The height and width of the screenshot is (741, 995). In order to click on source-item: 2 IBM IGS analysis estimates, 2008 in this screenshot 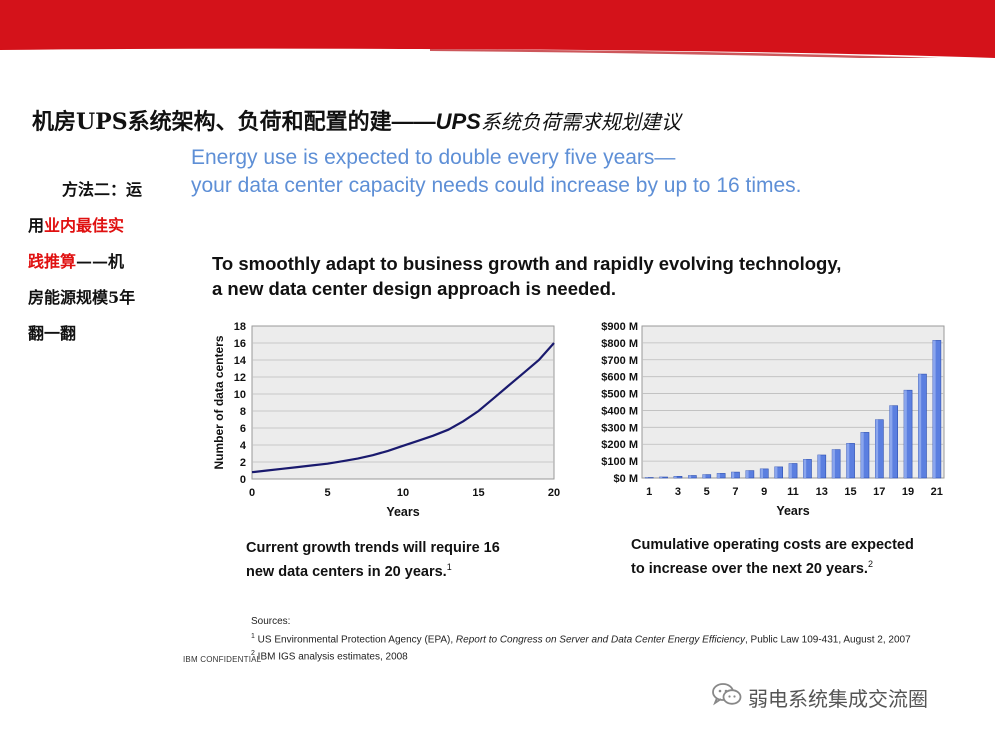, I will do `click(611, 656)`.